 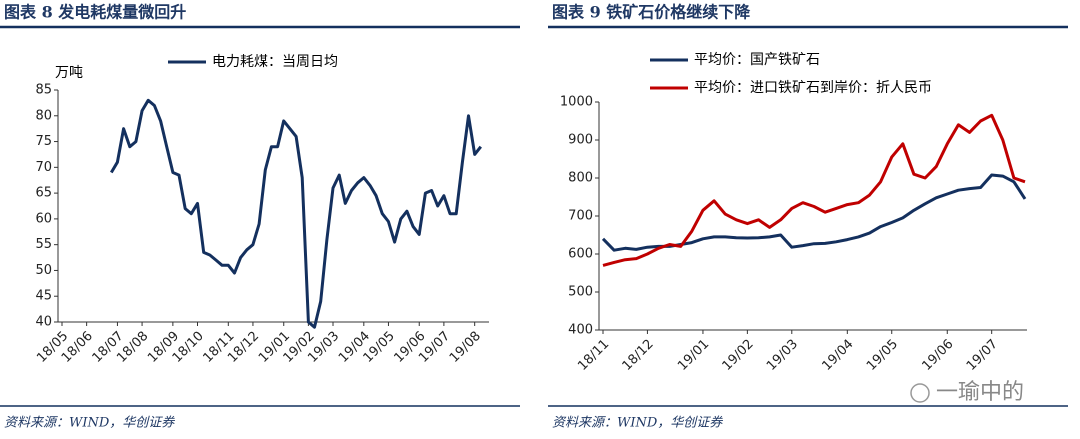 What do you see at coordinates (43, 270) in the screenshot?
I see `y-tick-label: 50` at bounding box center [43, 270].